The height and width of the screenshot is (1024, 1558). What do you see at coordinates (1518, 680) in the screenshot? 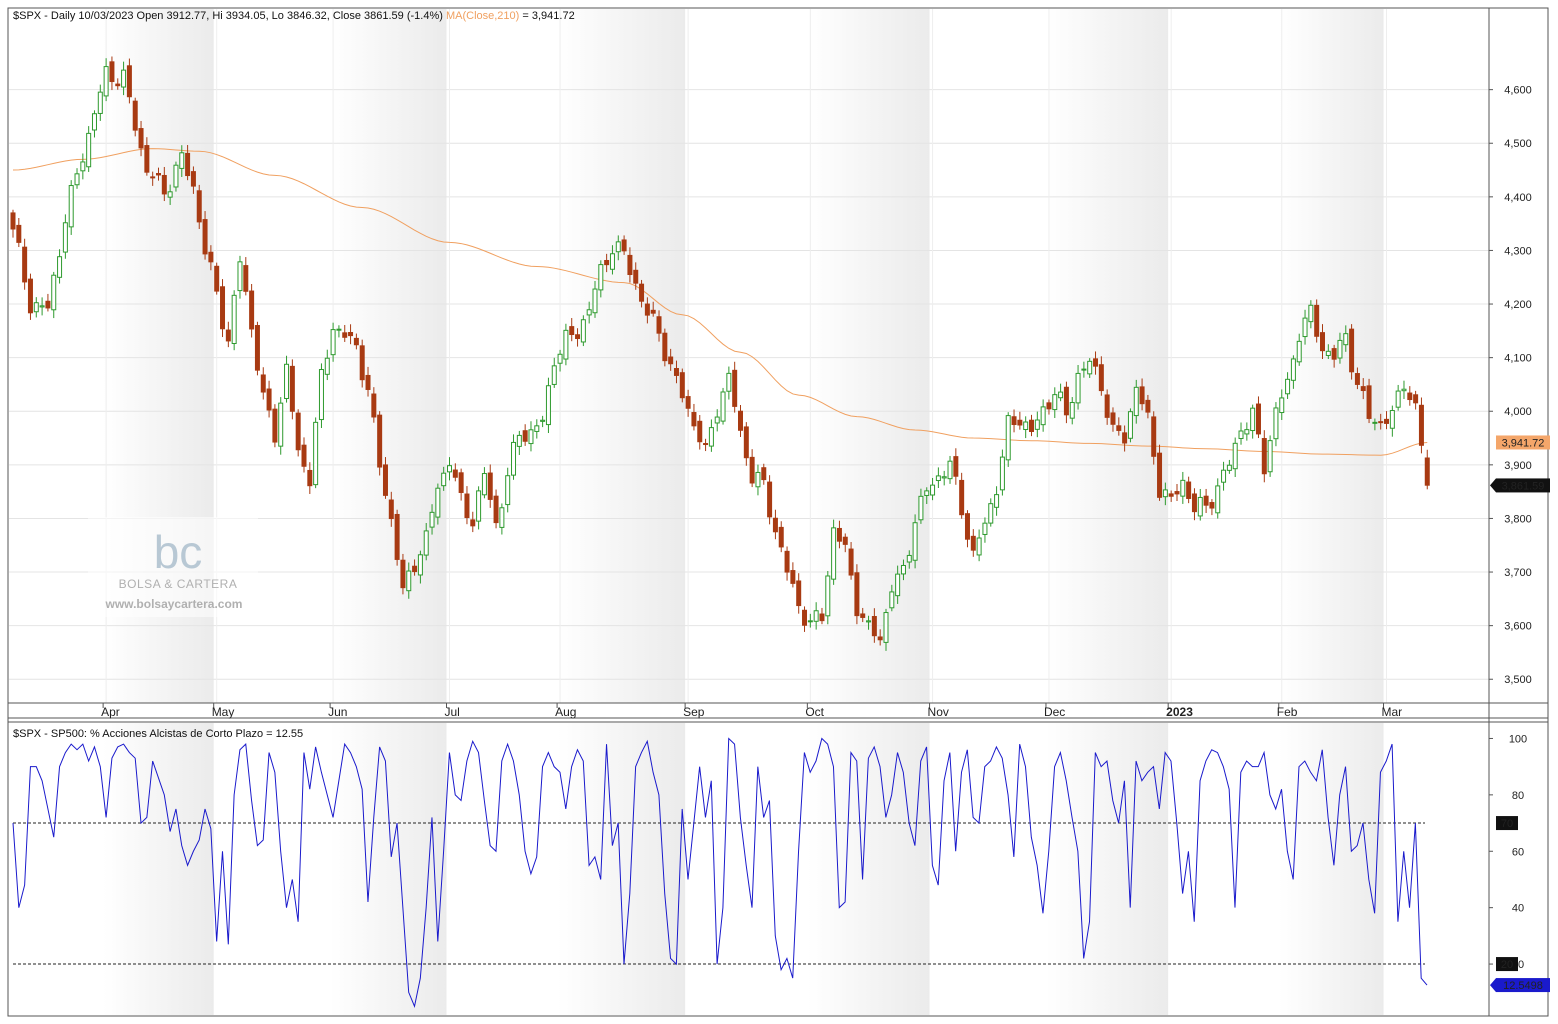
I see `price-tick-label: 3,500` at bounding box center [1518, 680].